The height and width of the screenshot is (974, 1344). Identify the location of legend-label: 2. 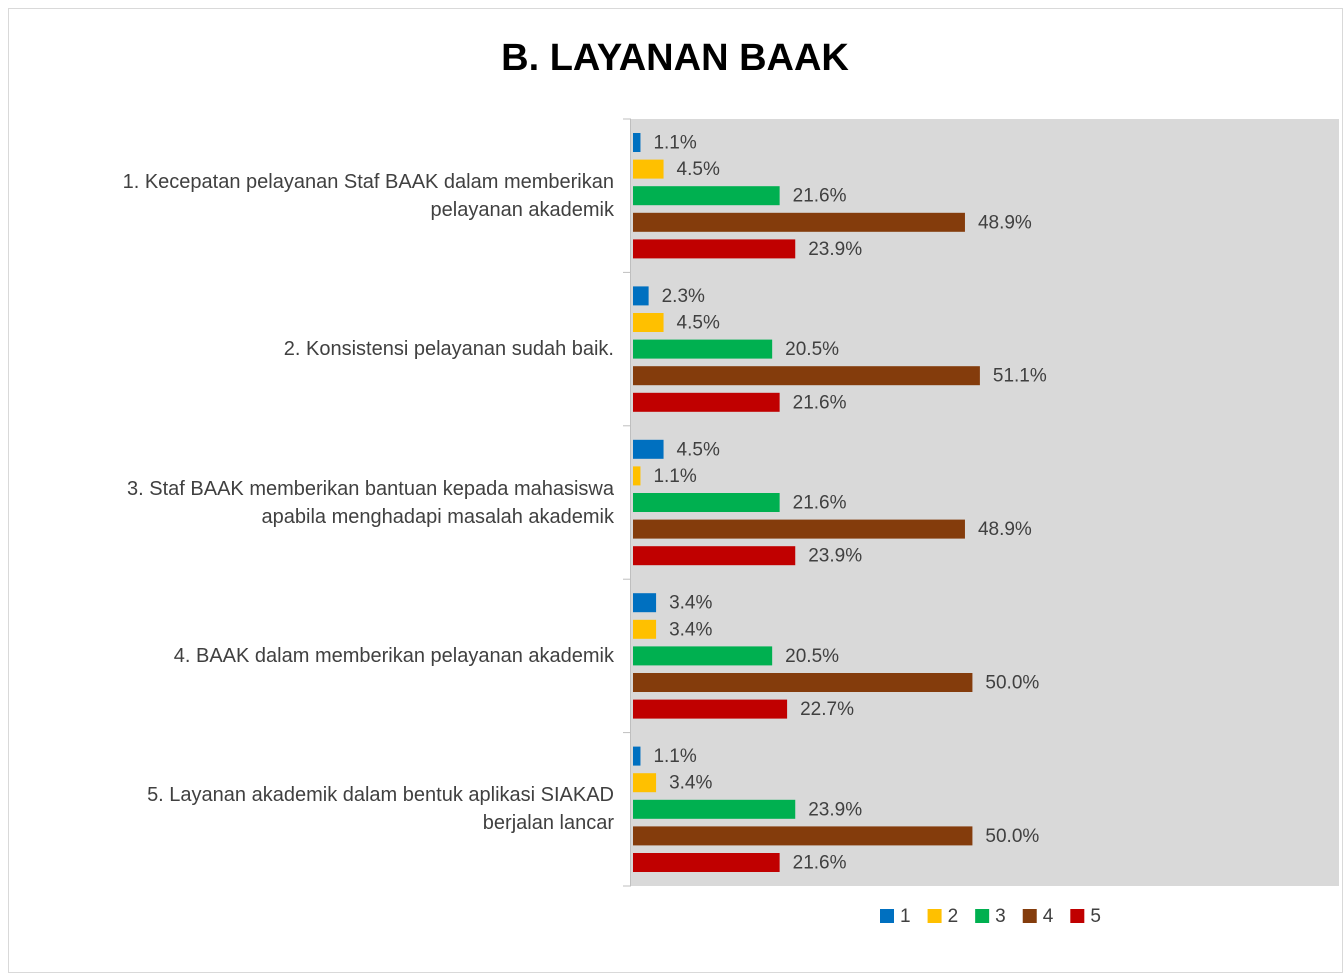
(953, 916).